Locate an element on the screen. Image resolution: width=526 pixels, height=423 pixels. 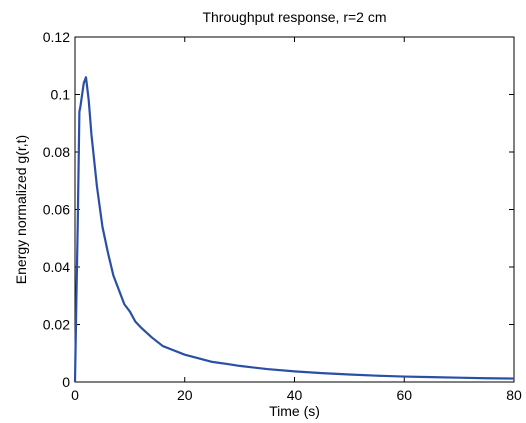
y-tick-label: 0.02 is located at coordinates (56, 325).